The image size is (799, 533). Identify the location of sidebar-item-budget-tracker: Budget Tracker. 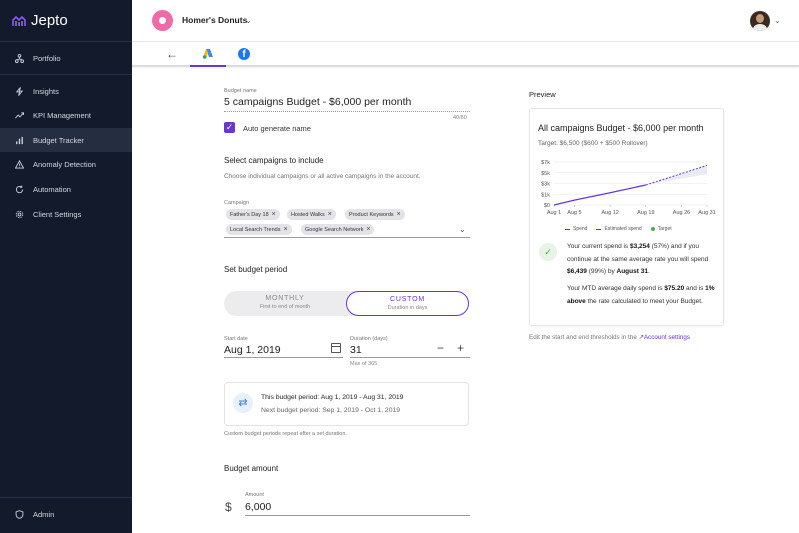
(66, 140).